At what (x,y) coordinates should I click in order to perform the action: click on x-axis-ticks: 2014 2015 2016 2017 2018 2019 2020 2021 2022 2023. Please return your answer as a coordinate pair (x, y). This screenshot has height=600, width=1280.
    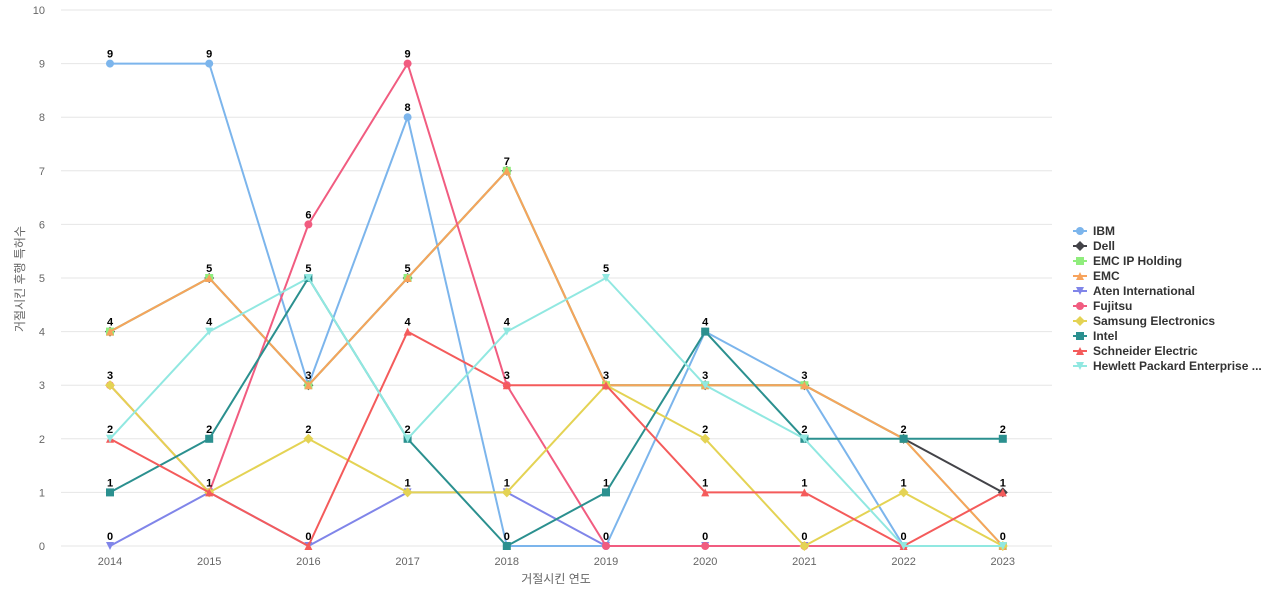
    Looking at the image, I should click on (556, 562).